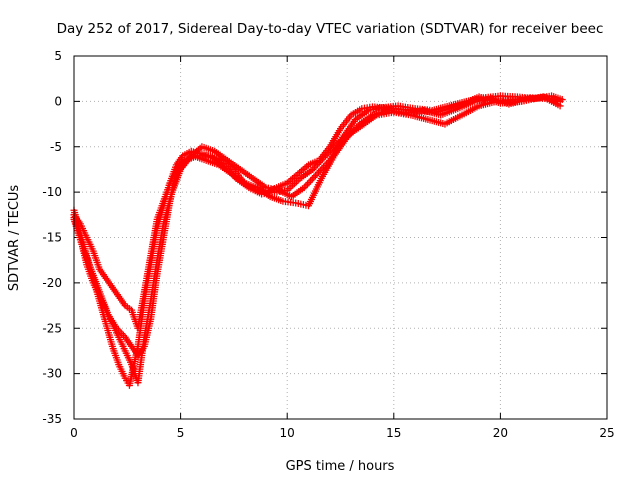 The width and height of the screenshot is (640, 480). I want to click on x-tick-label: 0, so click(74, 433).